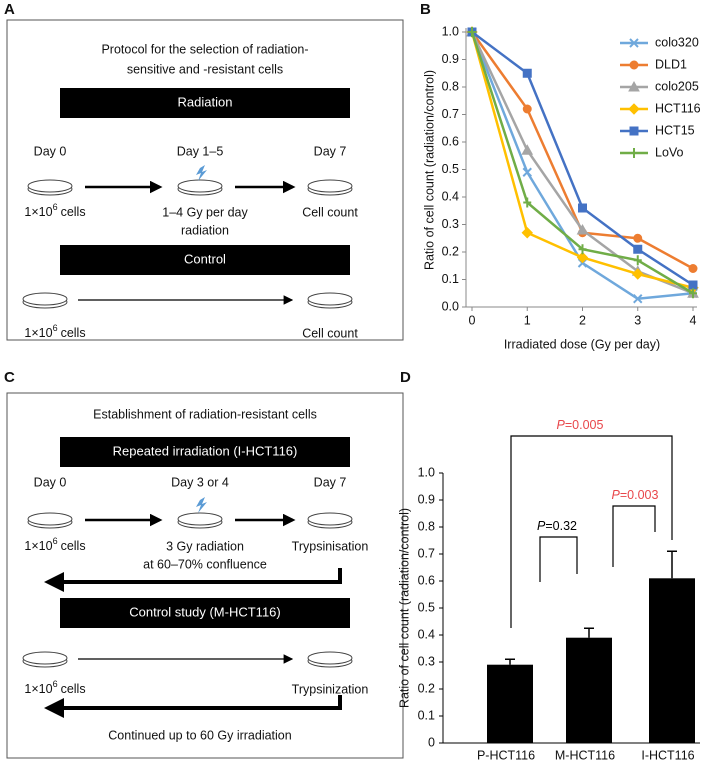 The image size is (714, 765). I want to click on y-tick-label: 0.0, so click(450, 306).